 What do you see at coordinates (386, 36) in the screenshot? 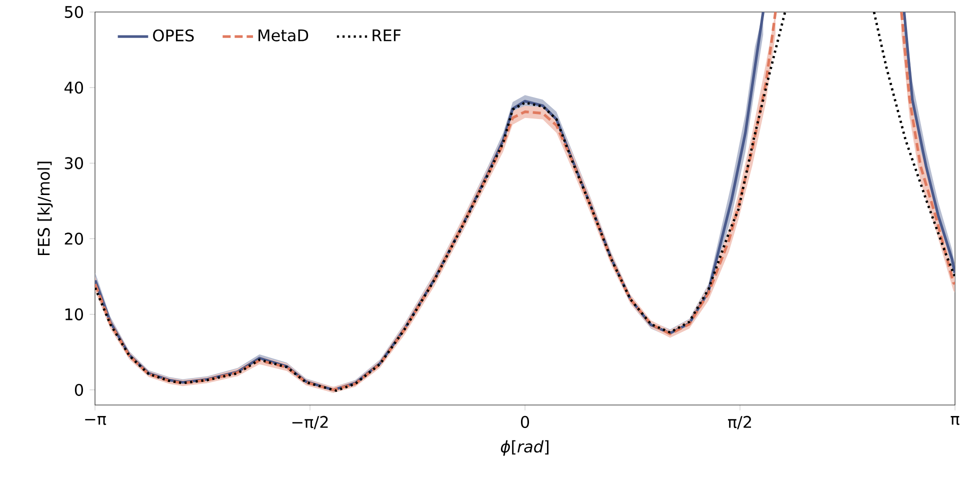
I see `legend-label: REF` at bounding box center [386, 36].